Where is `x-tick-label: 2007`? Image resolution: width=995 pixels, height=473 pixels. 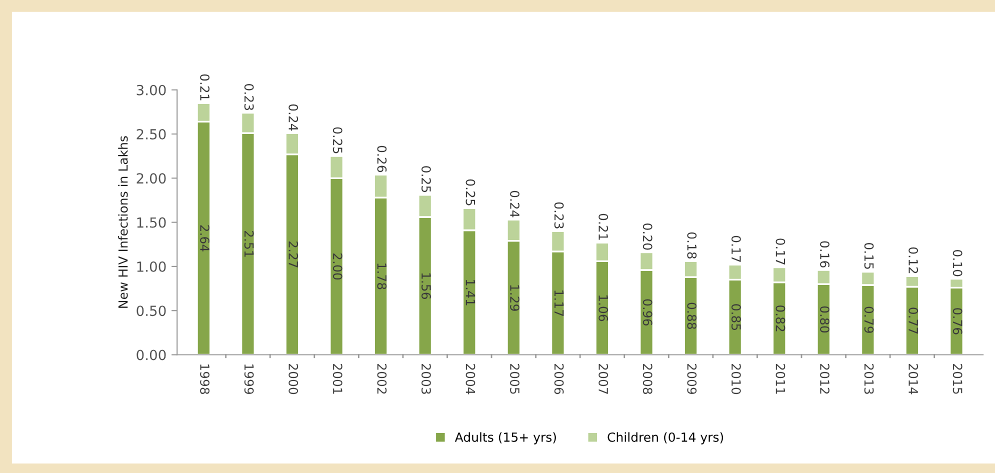 x-tick-label: 2007 is located at coordinates (603, 379).